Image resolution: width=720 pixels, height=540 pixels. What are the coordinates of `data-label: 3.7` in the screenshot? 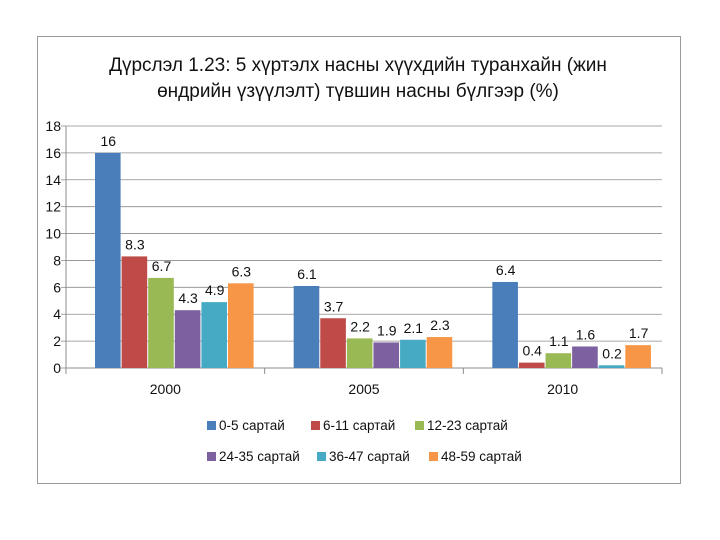 It's located at (334, 306).